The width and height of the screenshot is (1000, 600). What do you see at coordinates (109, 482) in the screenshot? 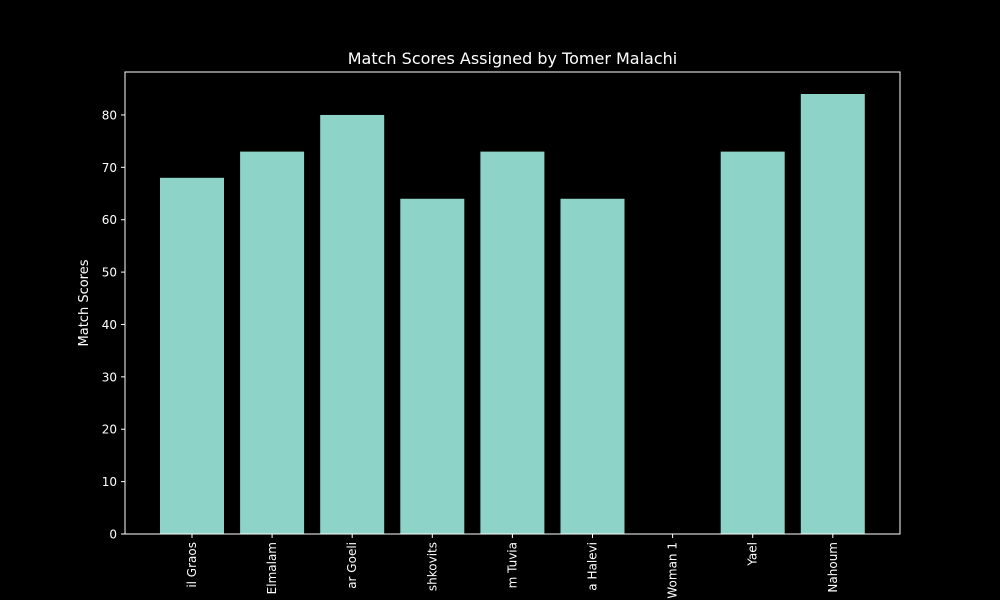
I see `y-tick-label: 10` at bounding box center [109, 482].